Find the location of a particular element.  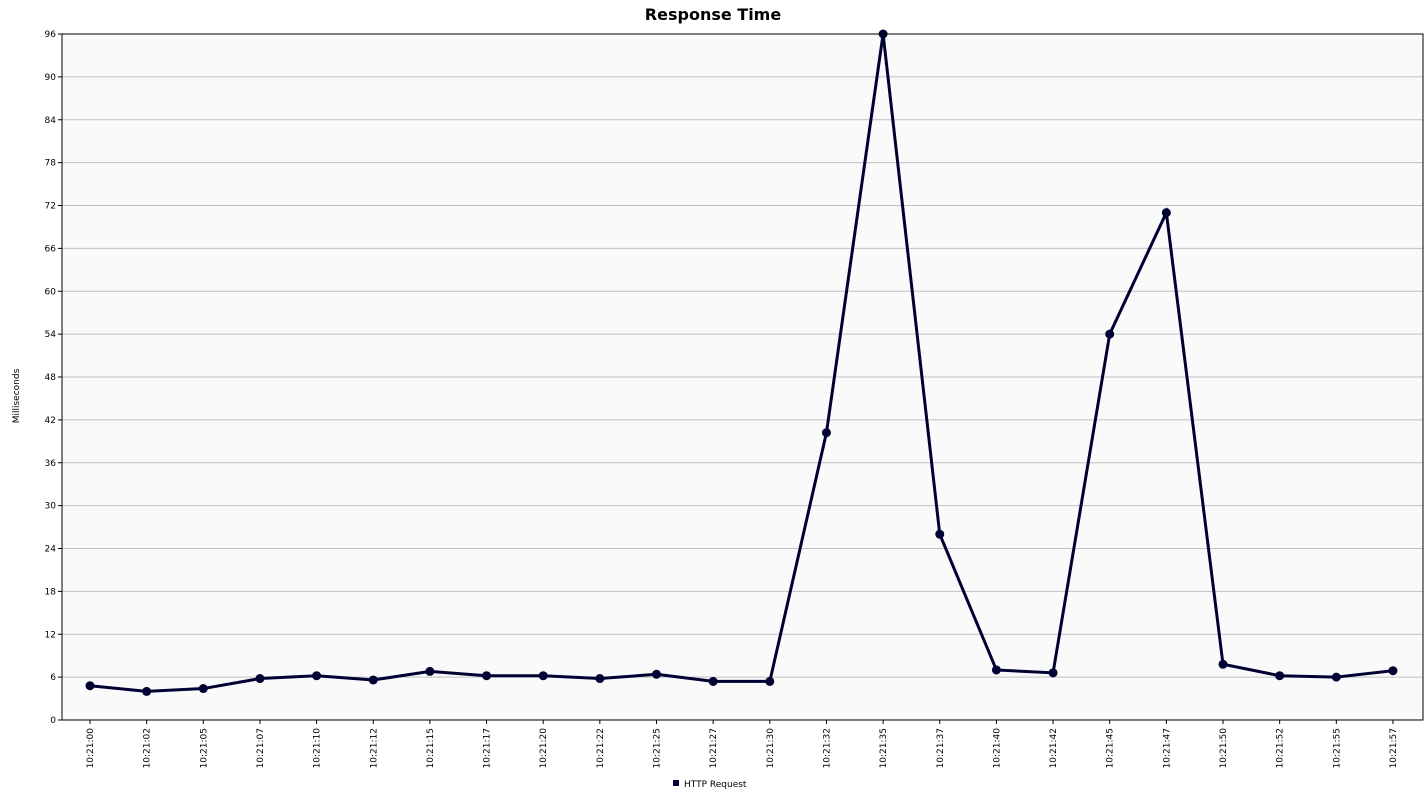

x-tick-label: 10:21:37 is located at coordinates (941, 748).